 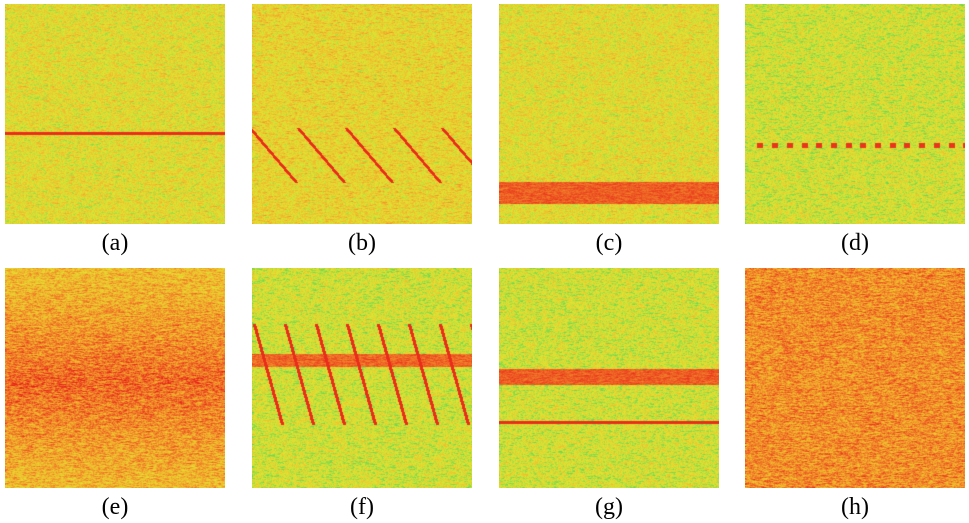 I want to click on caption-b: (b), so click(x=362, y=243).